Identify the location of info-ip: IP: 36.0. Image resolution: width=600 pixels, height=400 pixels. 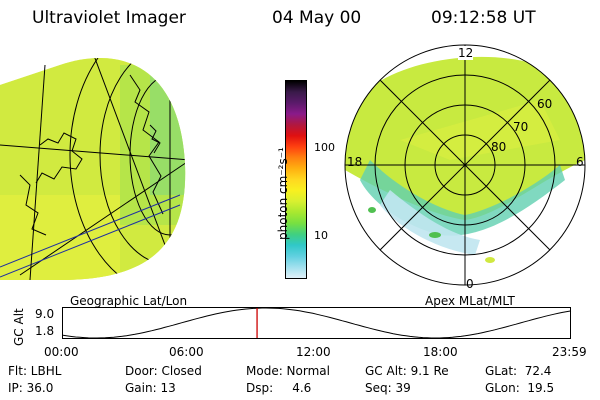
(31, 388).